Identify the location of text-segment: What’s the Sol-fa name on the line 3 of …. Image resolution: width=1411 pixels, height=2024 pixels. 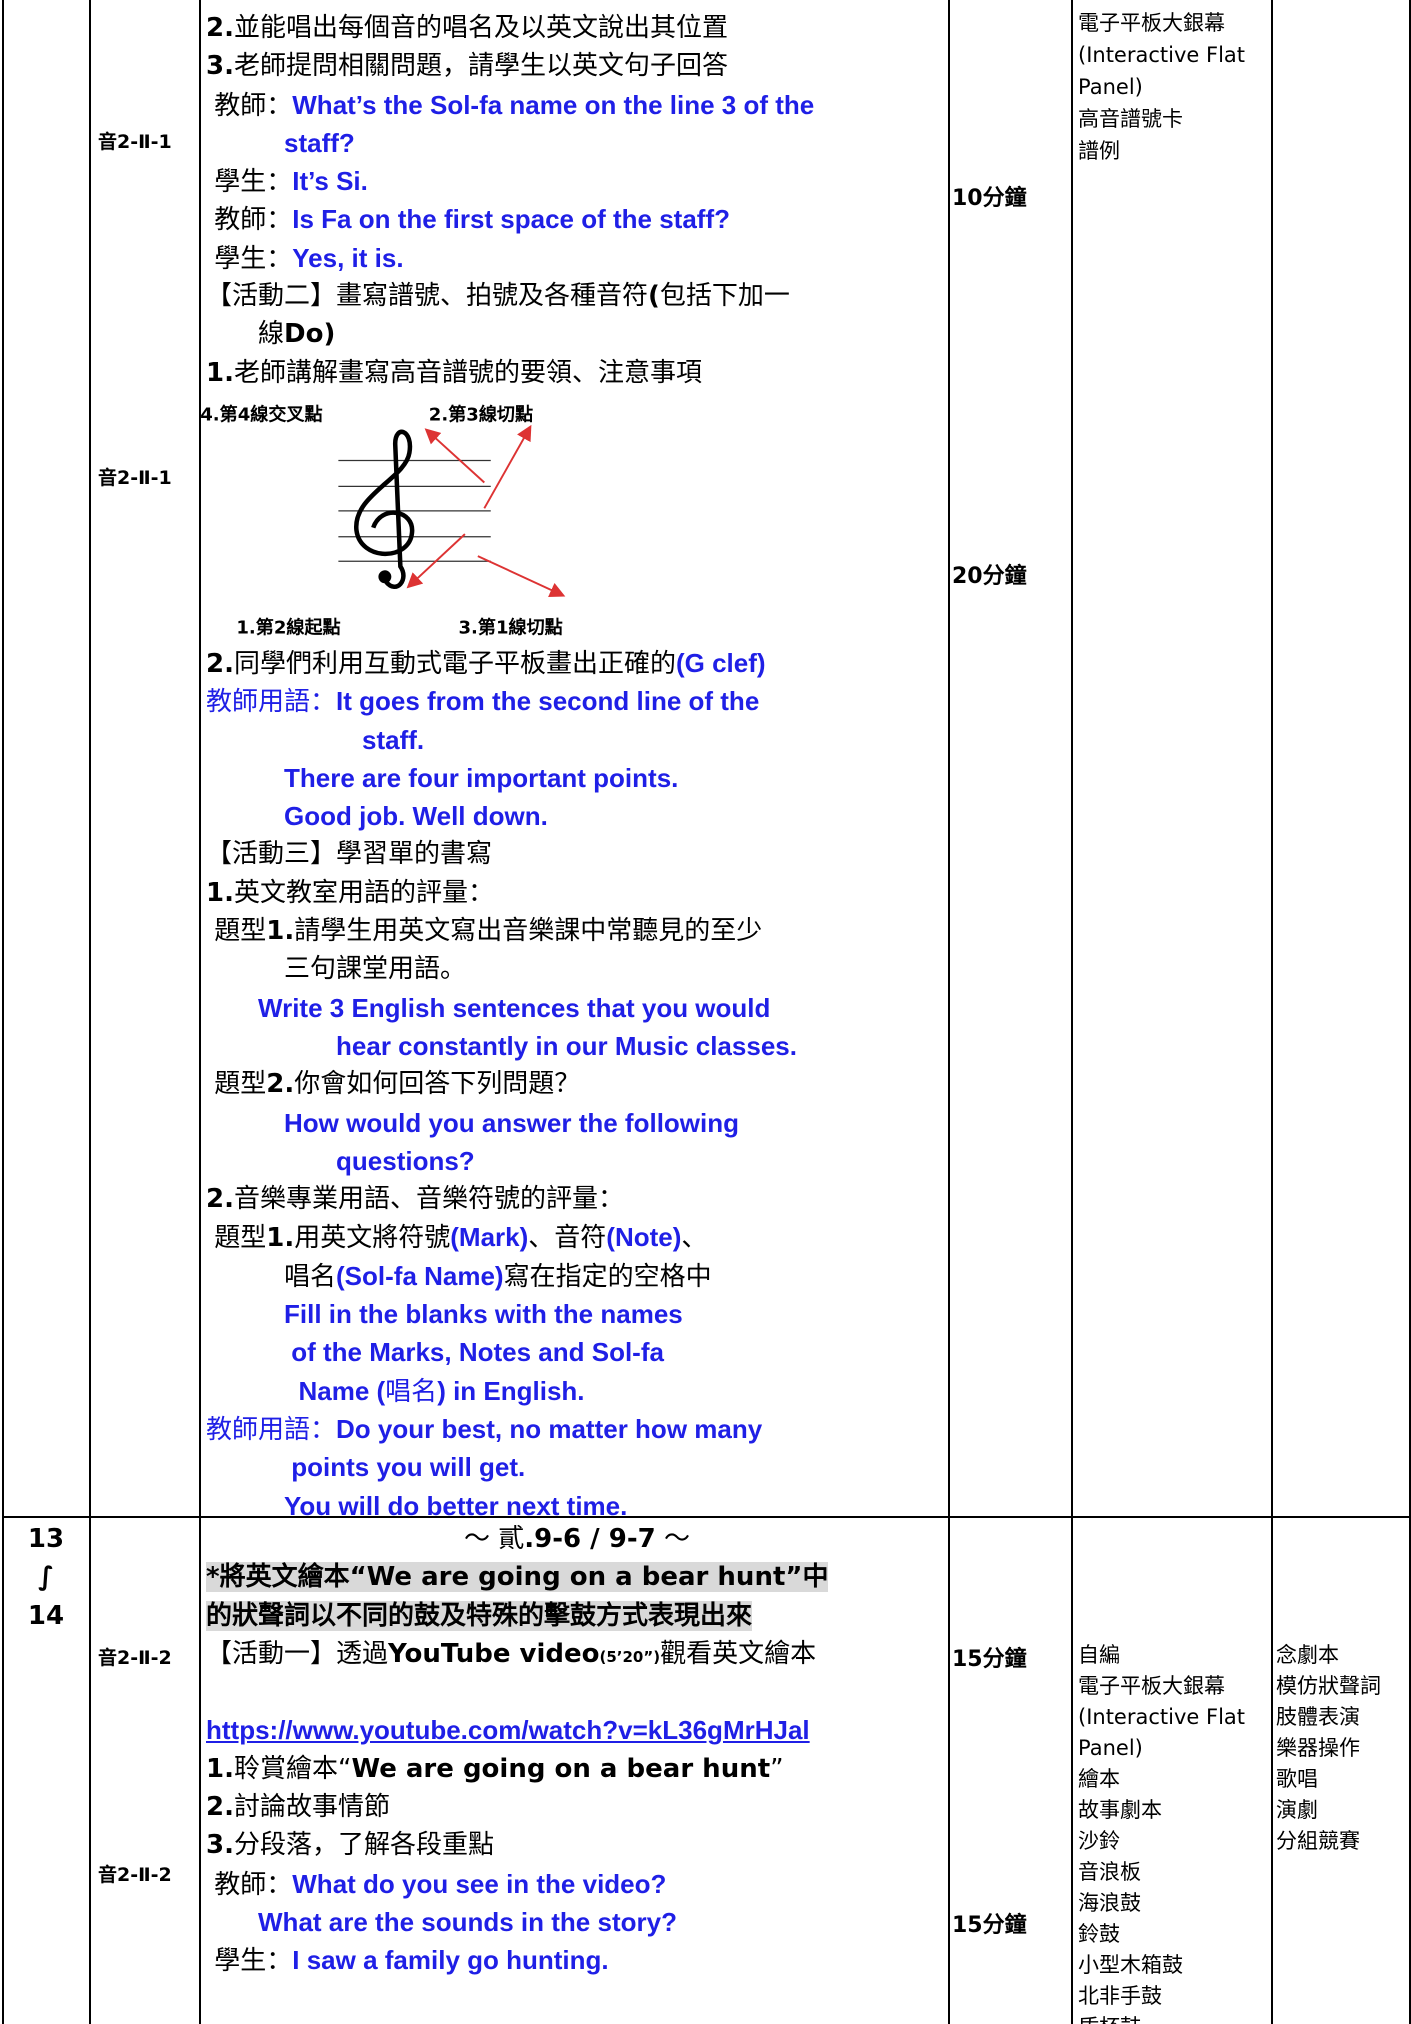
(553, 104).